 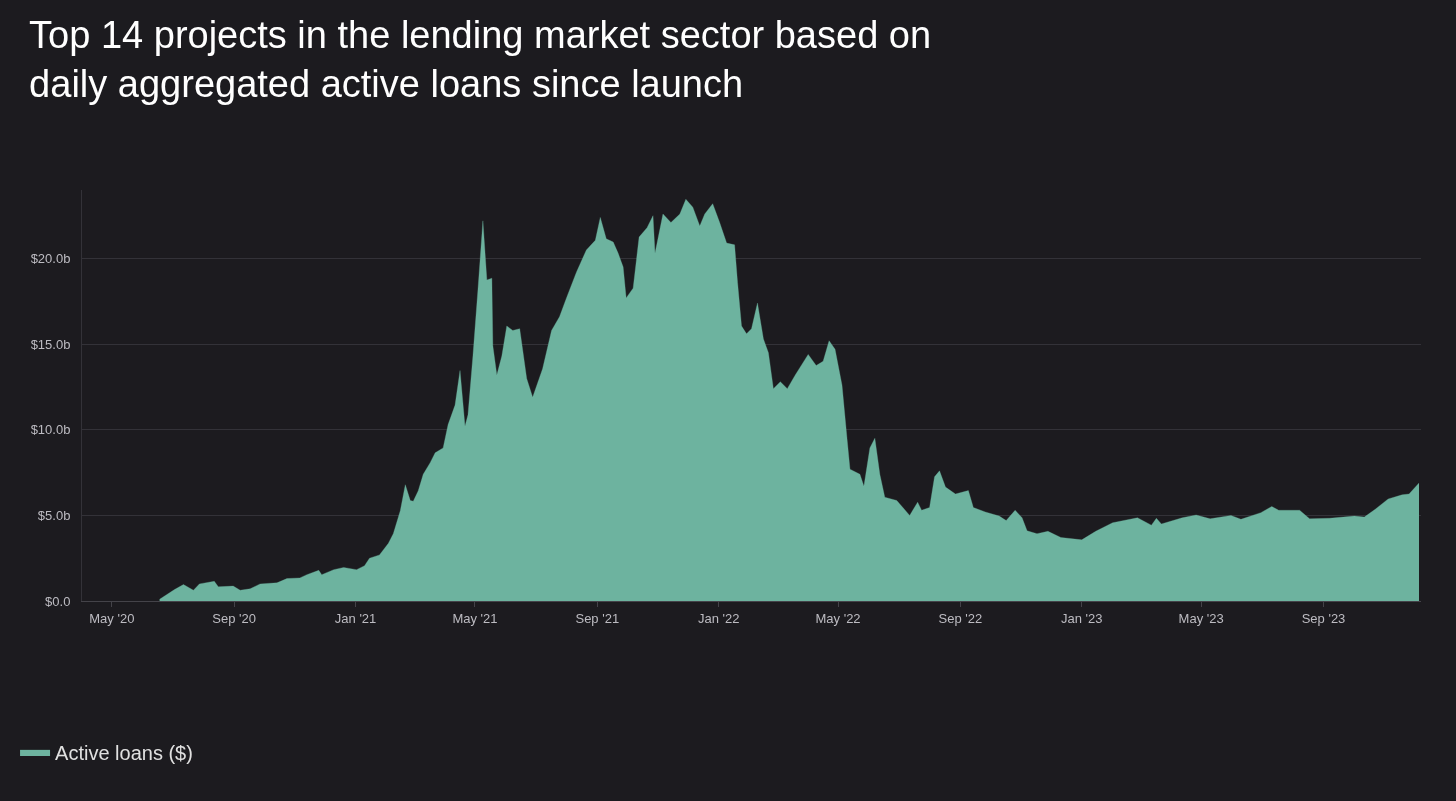 I want to click on legend-label: Active loans ($), so click(x=124, y=752).